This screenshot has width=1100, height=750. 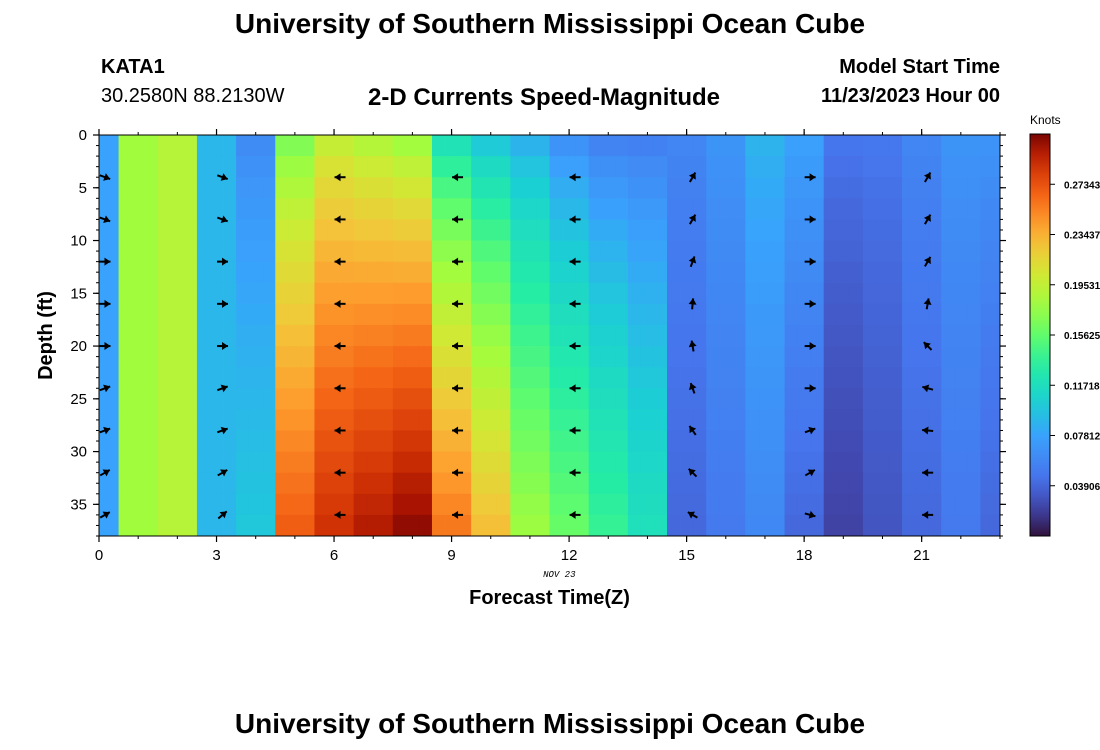 What do you see at coordinates (193, 96) in the screenshot?
I see `station-lat-lon: 30.2580N 88.2130W` at bounding box center [193, 96].